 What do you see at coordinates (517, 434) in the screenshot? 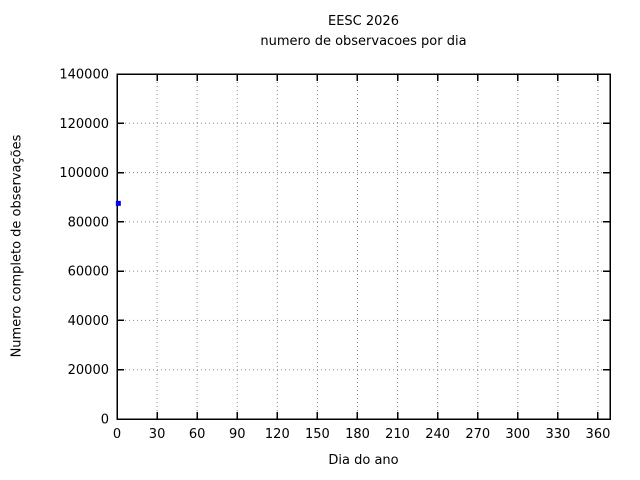
I see `x-tick-label: 300` at bounding box center [517, 434].